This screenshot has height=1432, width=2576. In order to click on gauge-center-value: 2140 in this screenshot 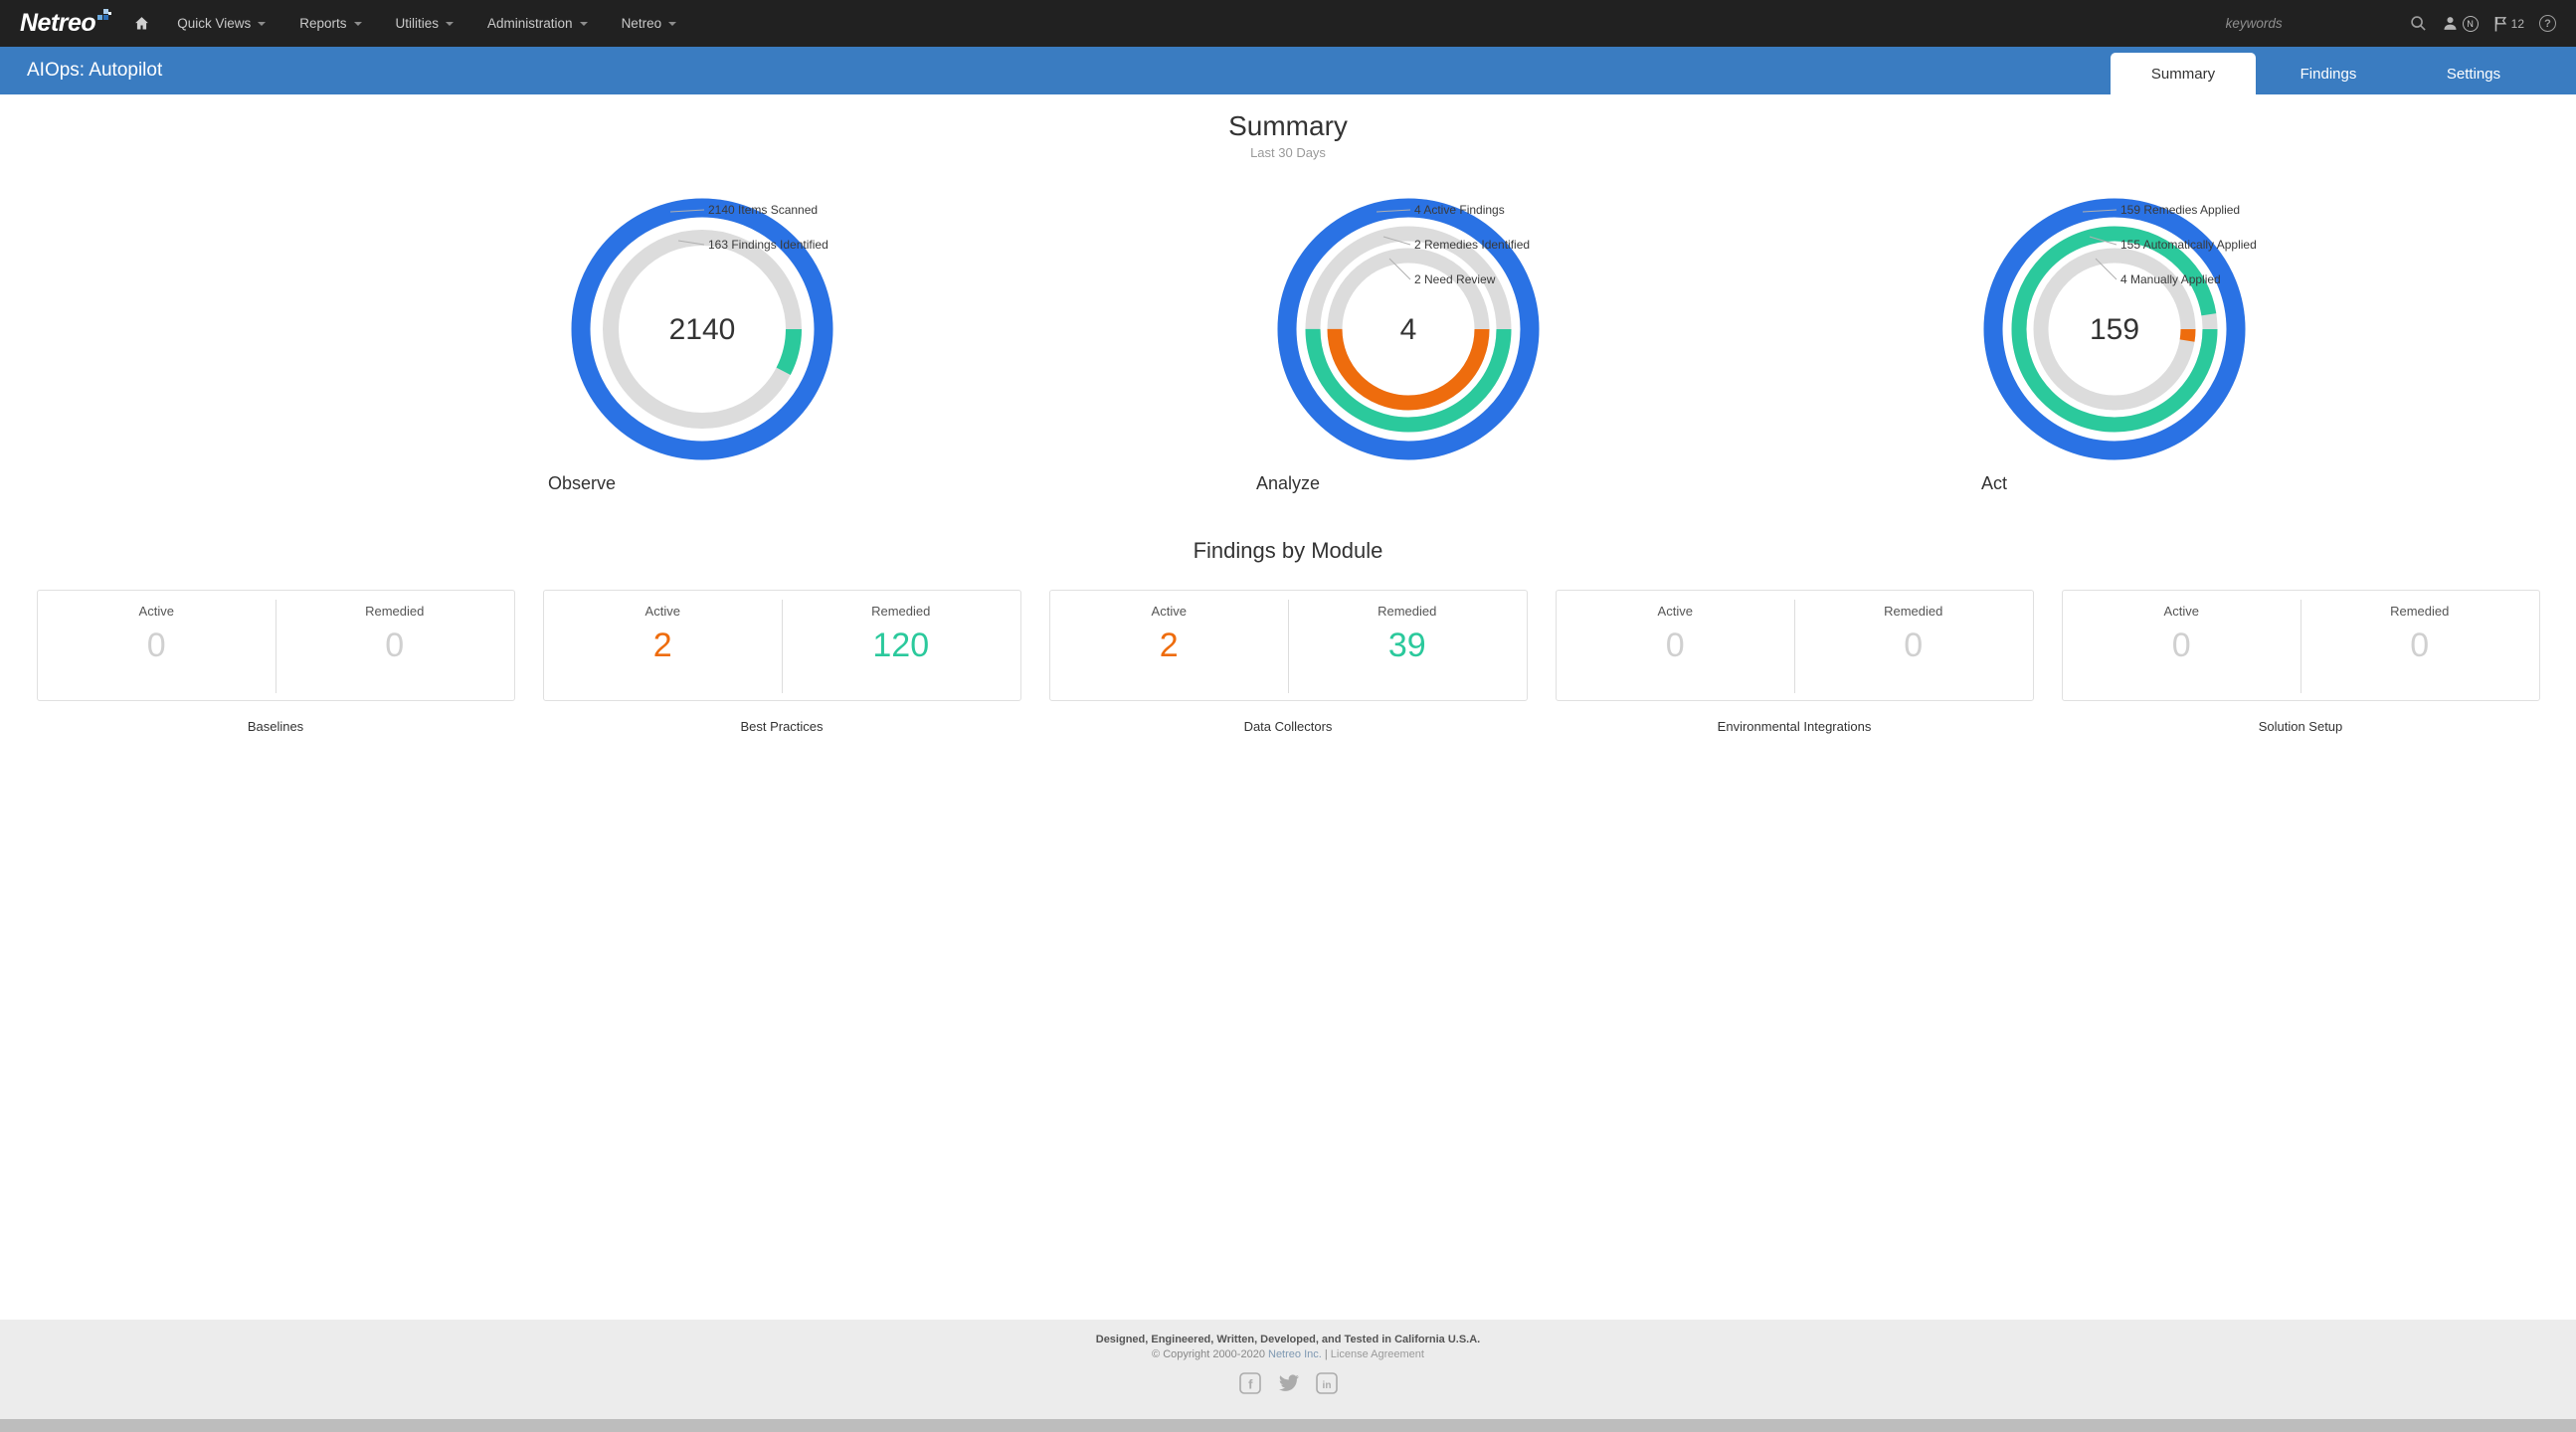, I will do `click(702, 330)`.